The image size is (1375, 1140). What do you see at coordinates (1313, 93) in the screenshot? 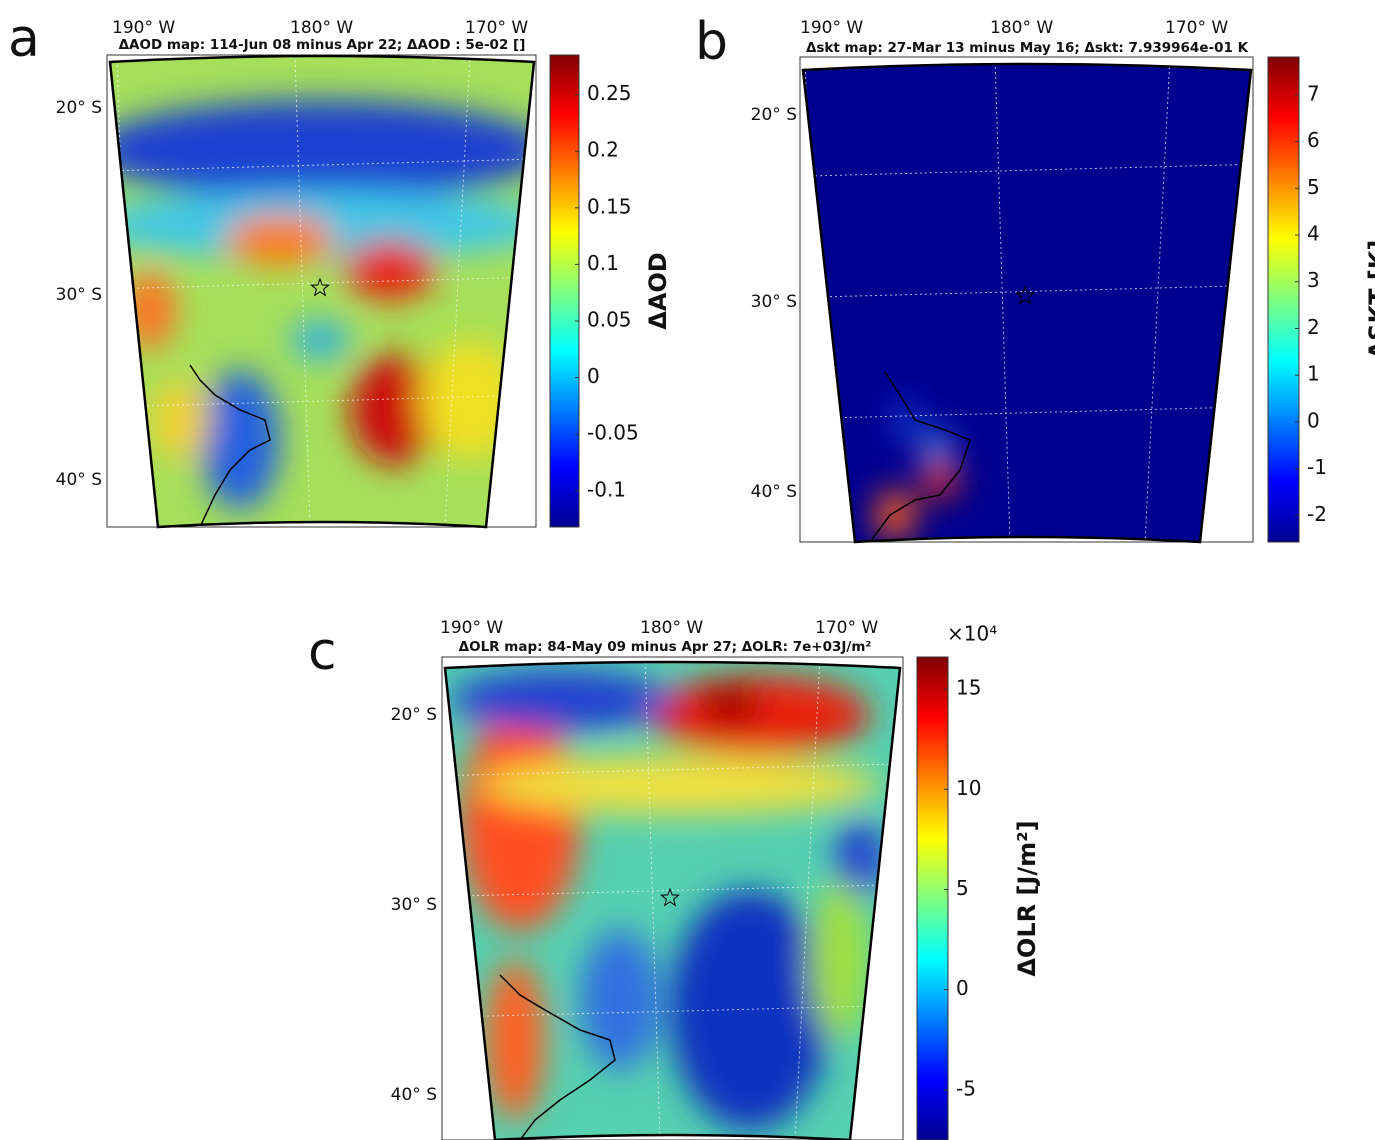
I see `colorbar-tick-label: 7` at bounding box center [1313, 93].